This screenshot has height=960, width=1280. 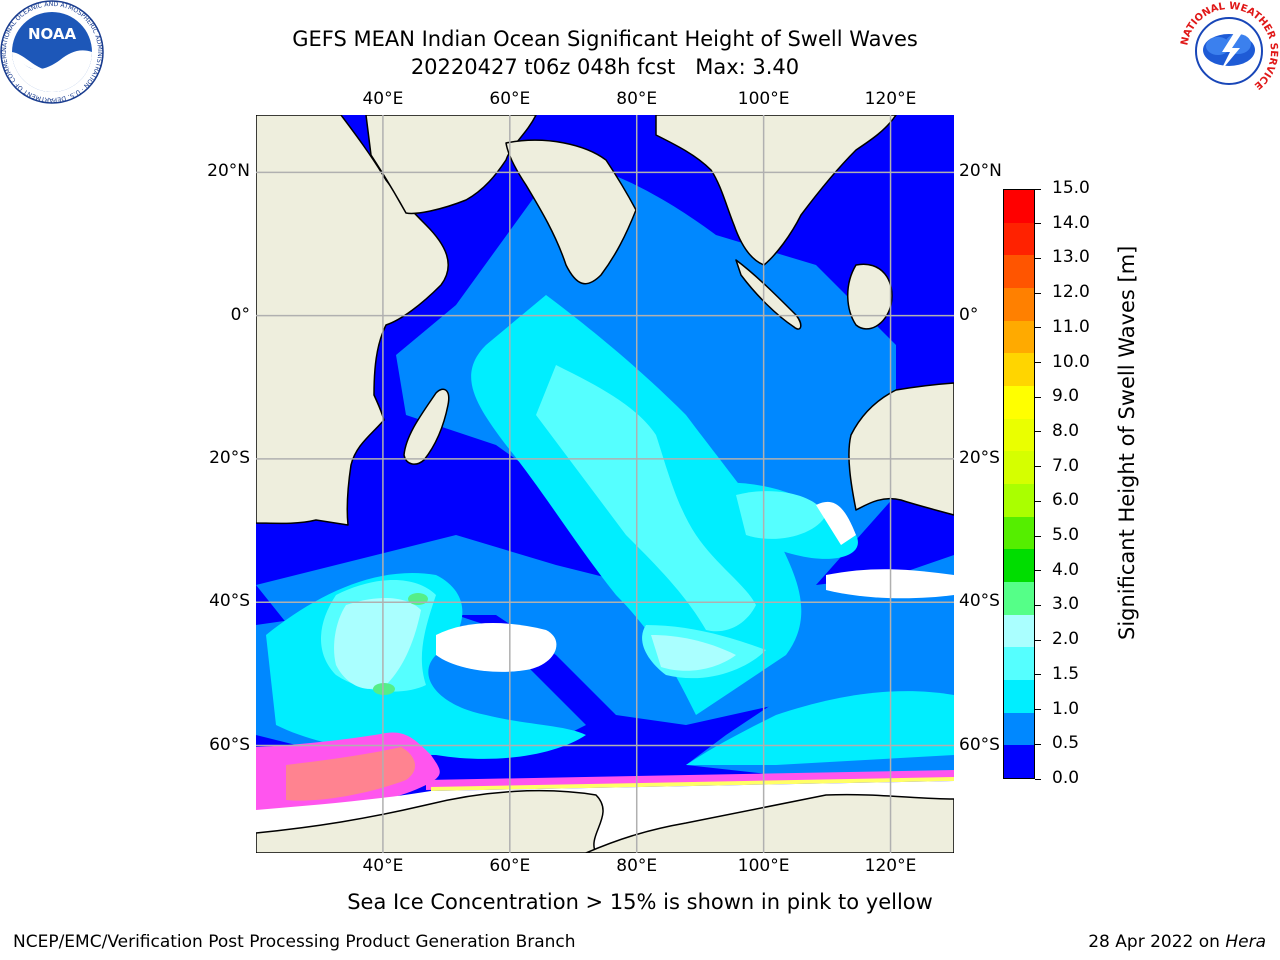 What do you see at coordinates (1071, 188) in the screenshot?
I see `colorbar-tick-label-0: 15.0` at bounding box center [1071, 188].